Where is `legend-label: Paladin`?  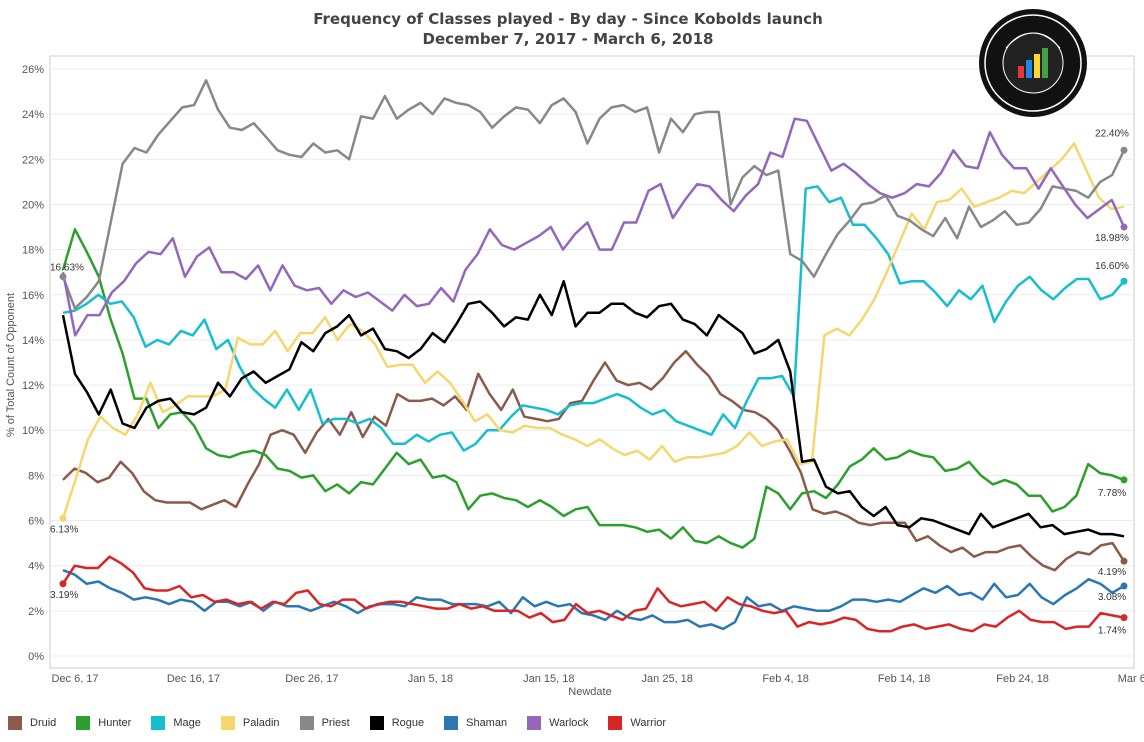
legend-label: Paladin is located at coordinates (261, 723).